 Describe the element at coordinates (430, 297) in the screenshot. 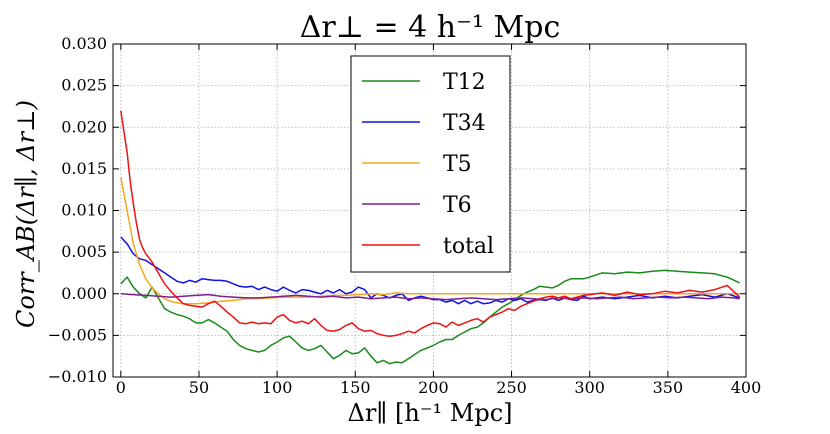

I see `series-line-t6` at that location.